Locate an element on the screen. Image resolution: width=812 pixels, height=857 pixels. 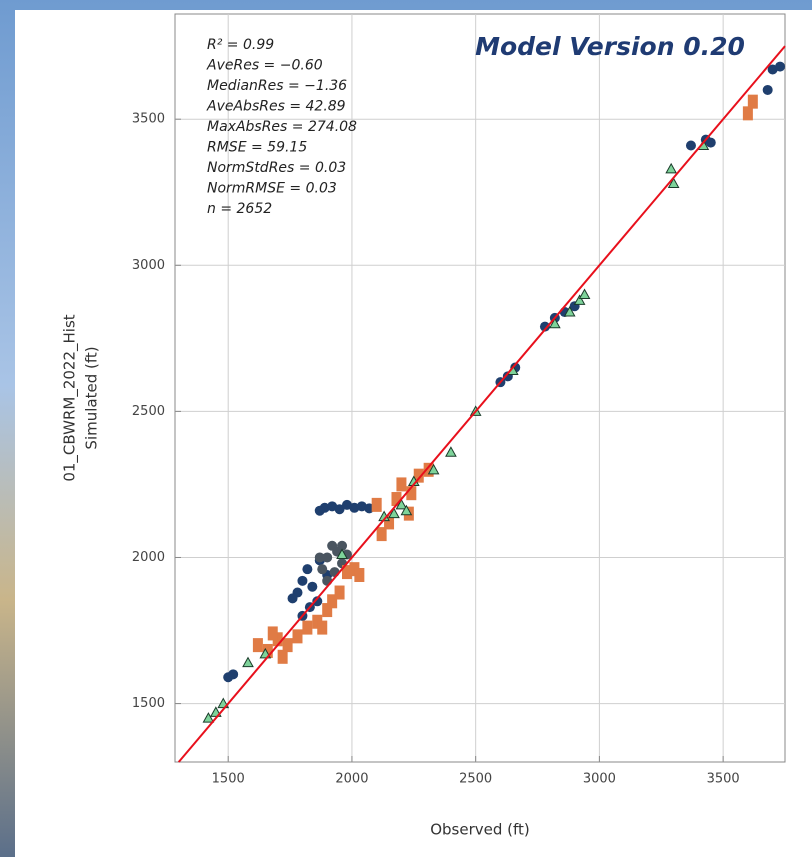
y-tick-label: 1500 is located at coordinates (148, 703).